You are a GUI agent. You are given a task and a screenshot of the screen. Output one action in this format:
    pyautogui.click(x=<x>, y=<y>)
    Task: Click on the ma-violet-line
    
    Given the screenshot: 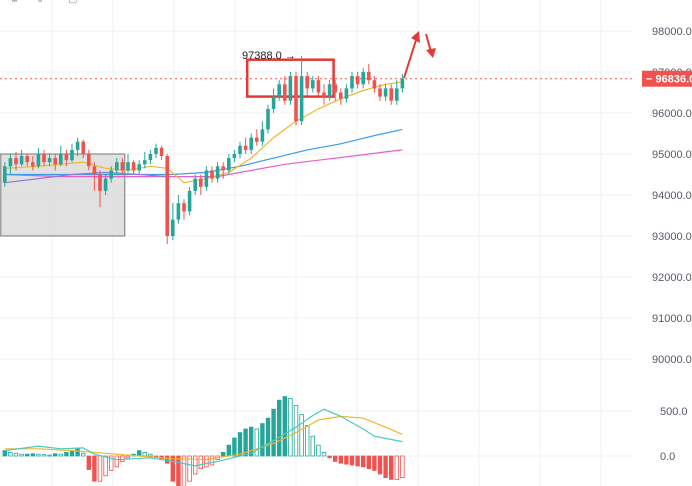 What is the action you would take?
    pyautogui.click(x=86, y=177)
    